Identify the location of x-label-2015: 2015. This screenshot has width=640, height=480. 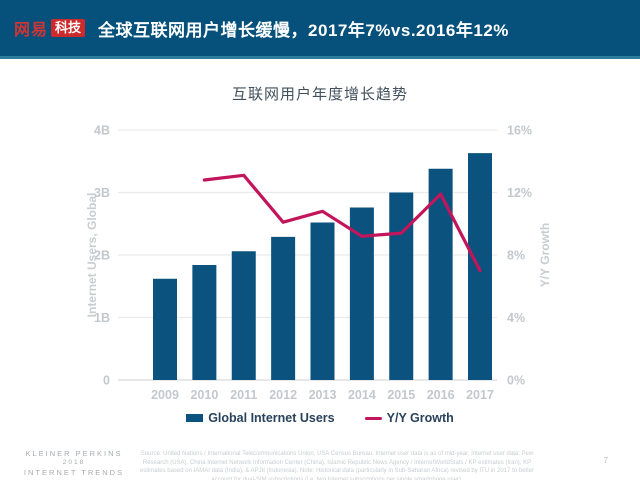
(401, 395).